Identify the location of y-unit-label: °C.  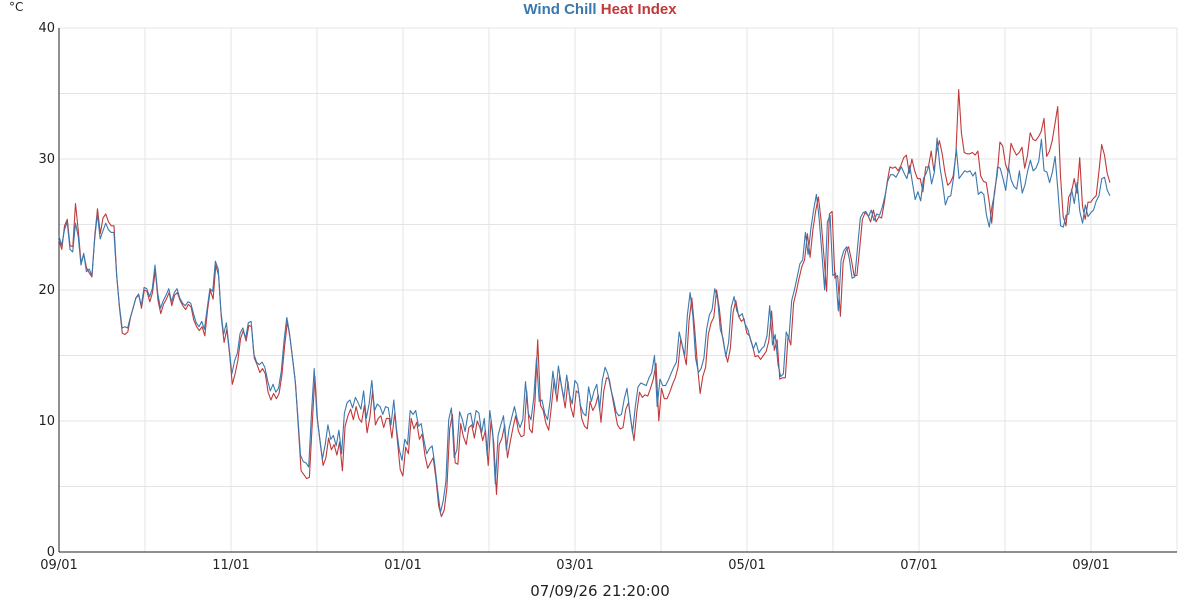
(16, 7).